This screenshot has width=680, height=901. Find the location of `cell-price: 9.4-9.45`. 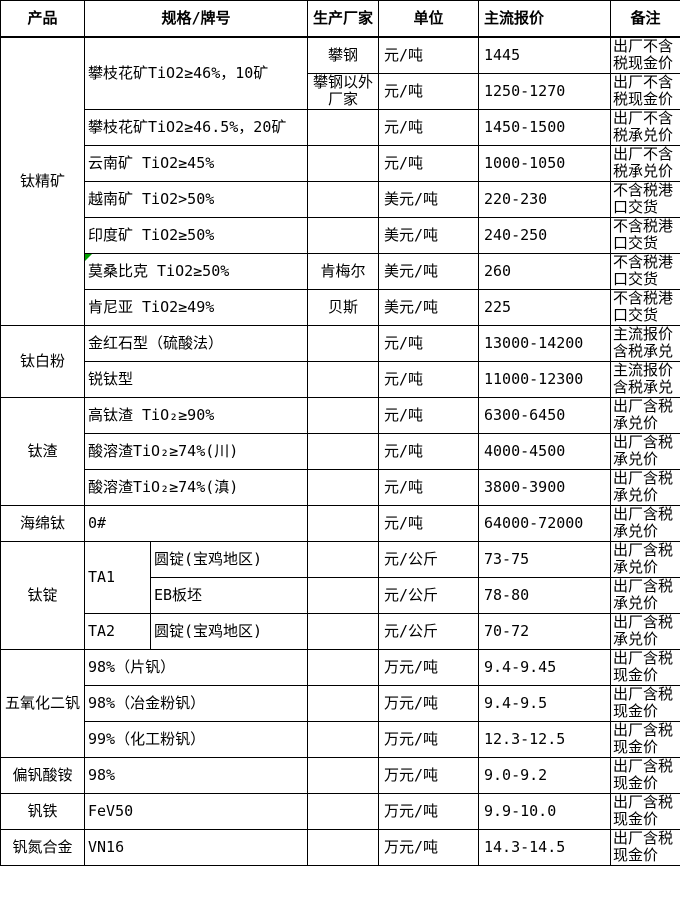

cell-price: 9.4-9.45 is located at coordinates (544, 667).